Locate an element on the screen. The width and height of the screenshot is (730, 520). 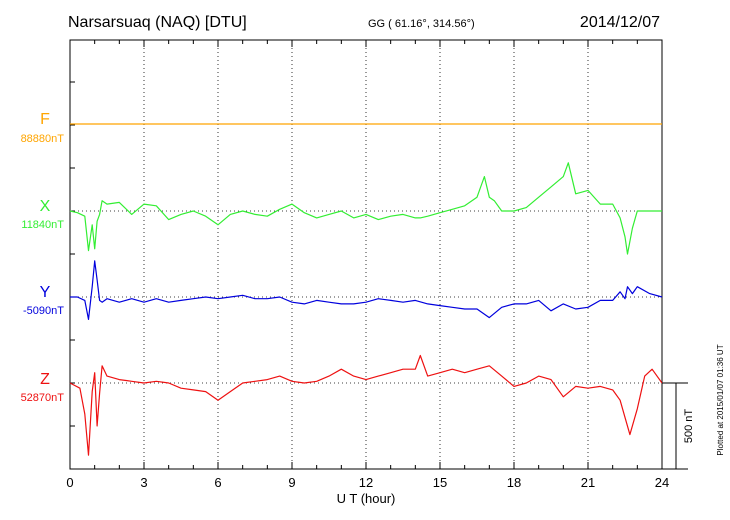
x-tick-label-6: 6 is located at coordinates (217, 482).